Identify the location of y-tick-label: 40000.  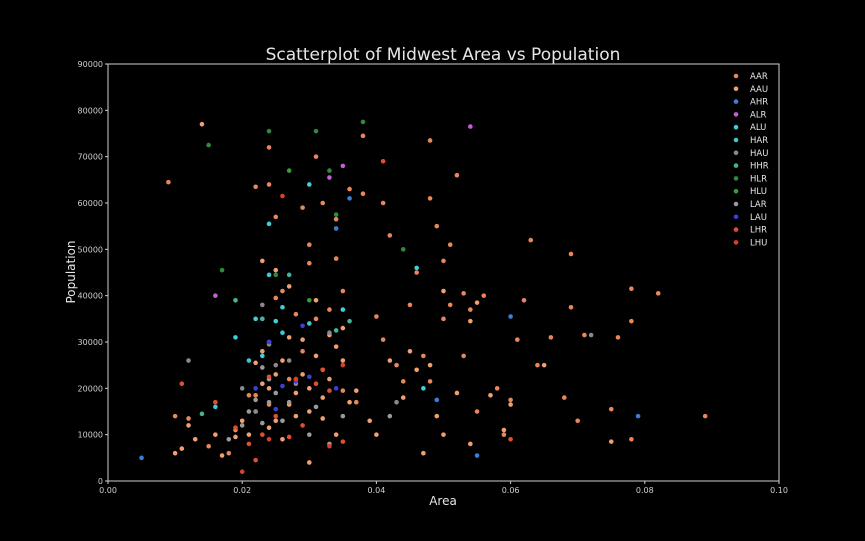
(90, 296).